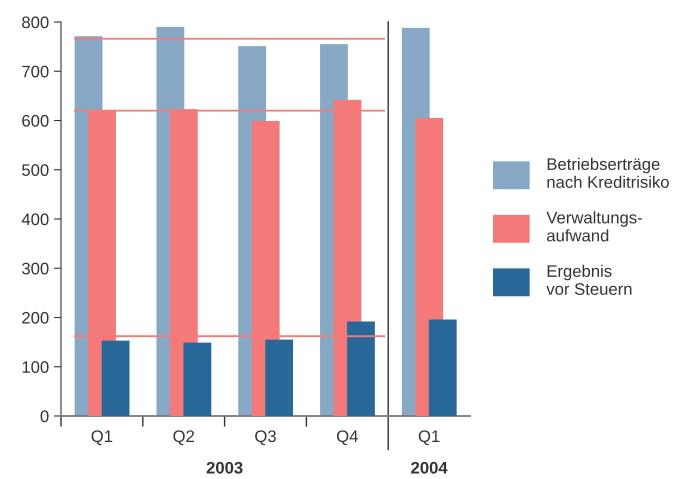 This screenshot has width=676, height=479. I want to click on y-tick-label: 400, so click(35, 219).